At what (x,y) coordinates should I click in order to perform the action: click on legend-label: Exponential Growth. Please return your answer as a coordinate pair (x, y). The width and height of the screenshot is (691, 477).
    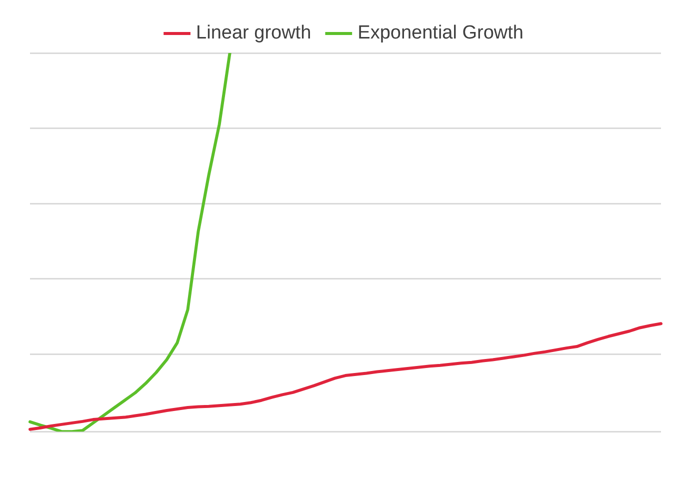
    Looking at the image, I should click on (441, 33).